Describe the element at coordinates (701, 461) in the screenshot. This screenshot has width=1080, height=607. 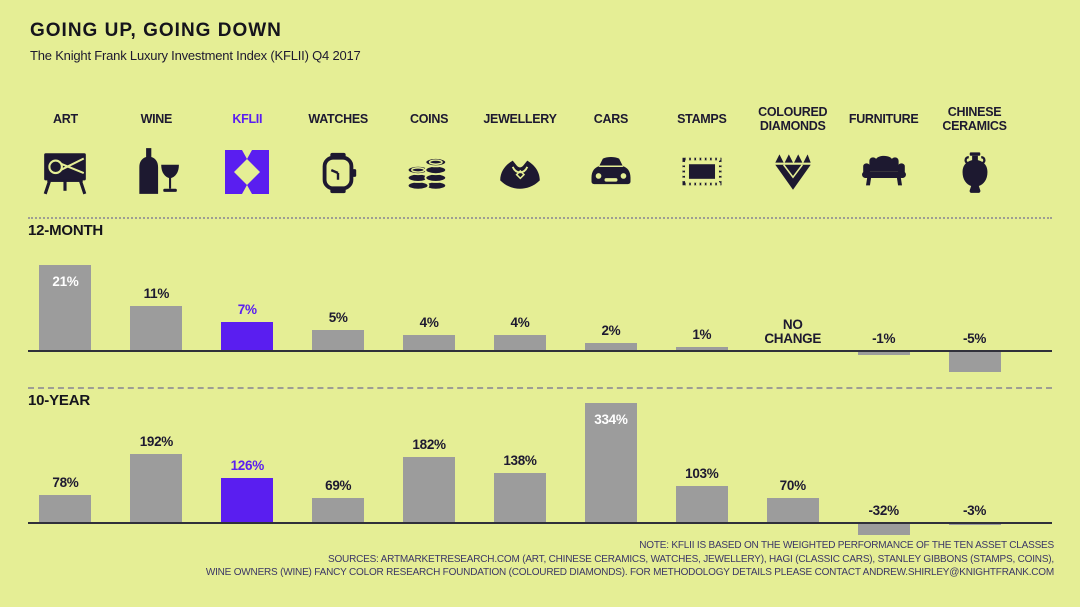
I see `bar-column-stamps: 103%` at that location.